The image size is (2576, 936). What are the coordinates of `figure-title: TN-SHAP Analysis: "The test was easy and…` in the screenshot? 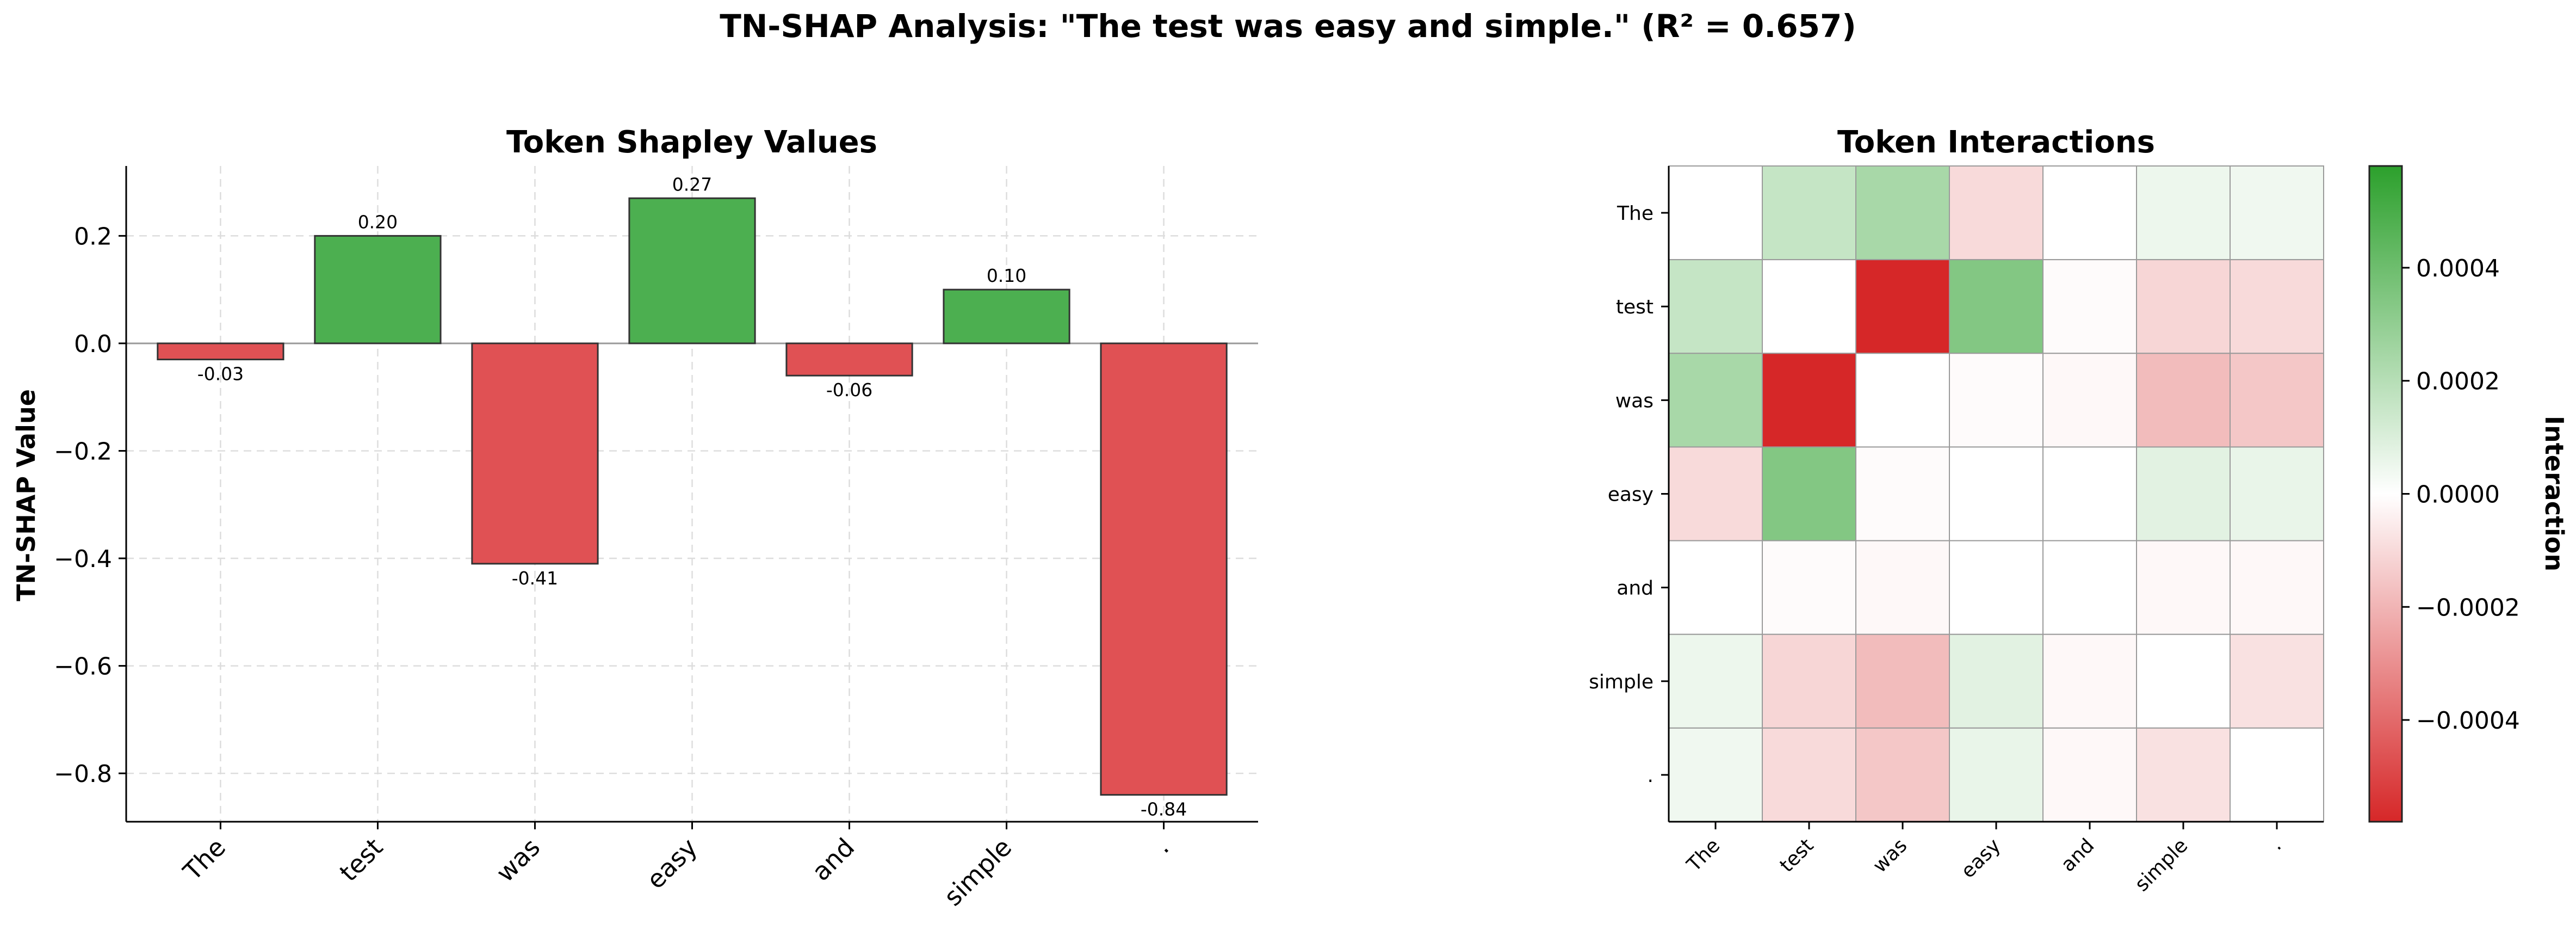 It's located at (1288, 26).